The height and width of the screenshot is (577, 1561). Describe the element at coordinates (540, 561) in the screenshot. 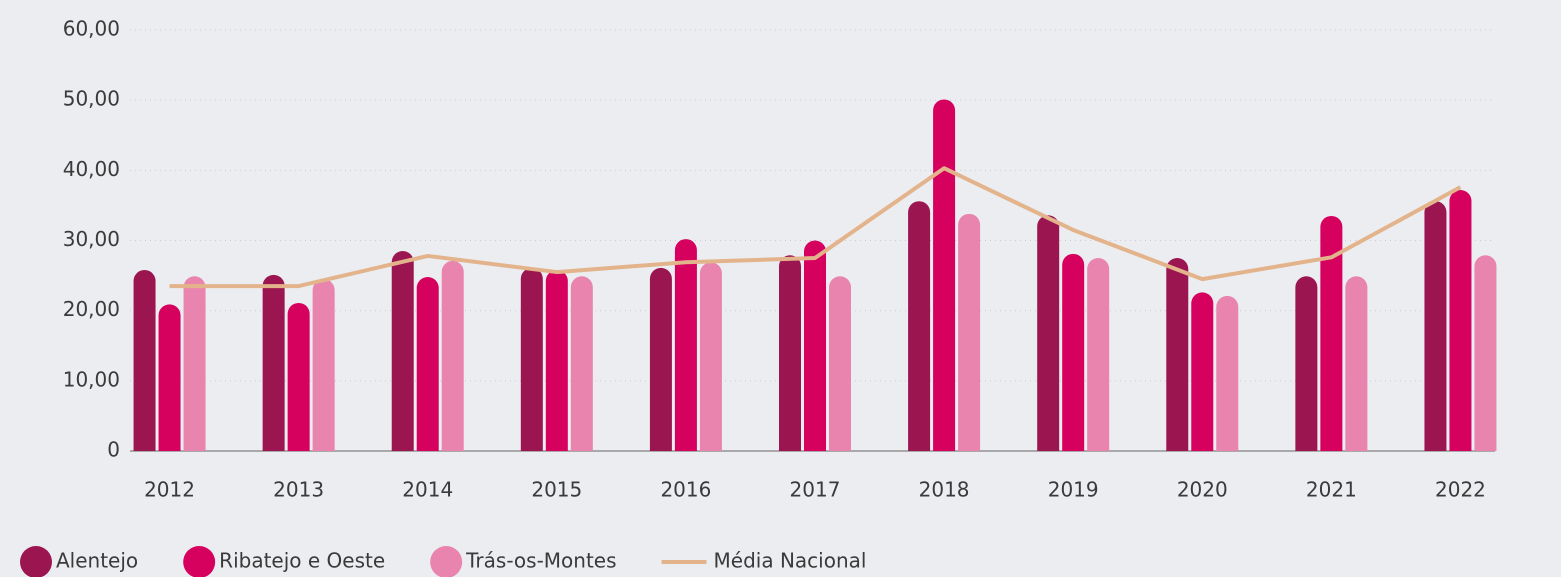

I see `legend-label: Trás-os-Montes` at that location.